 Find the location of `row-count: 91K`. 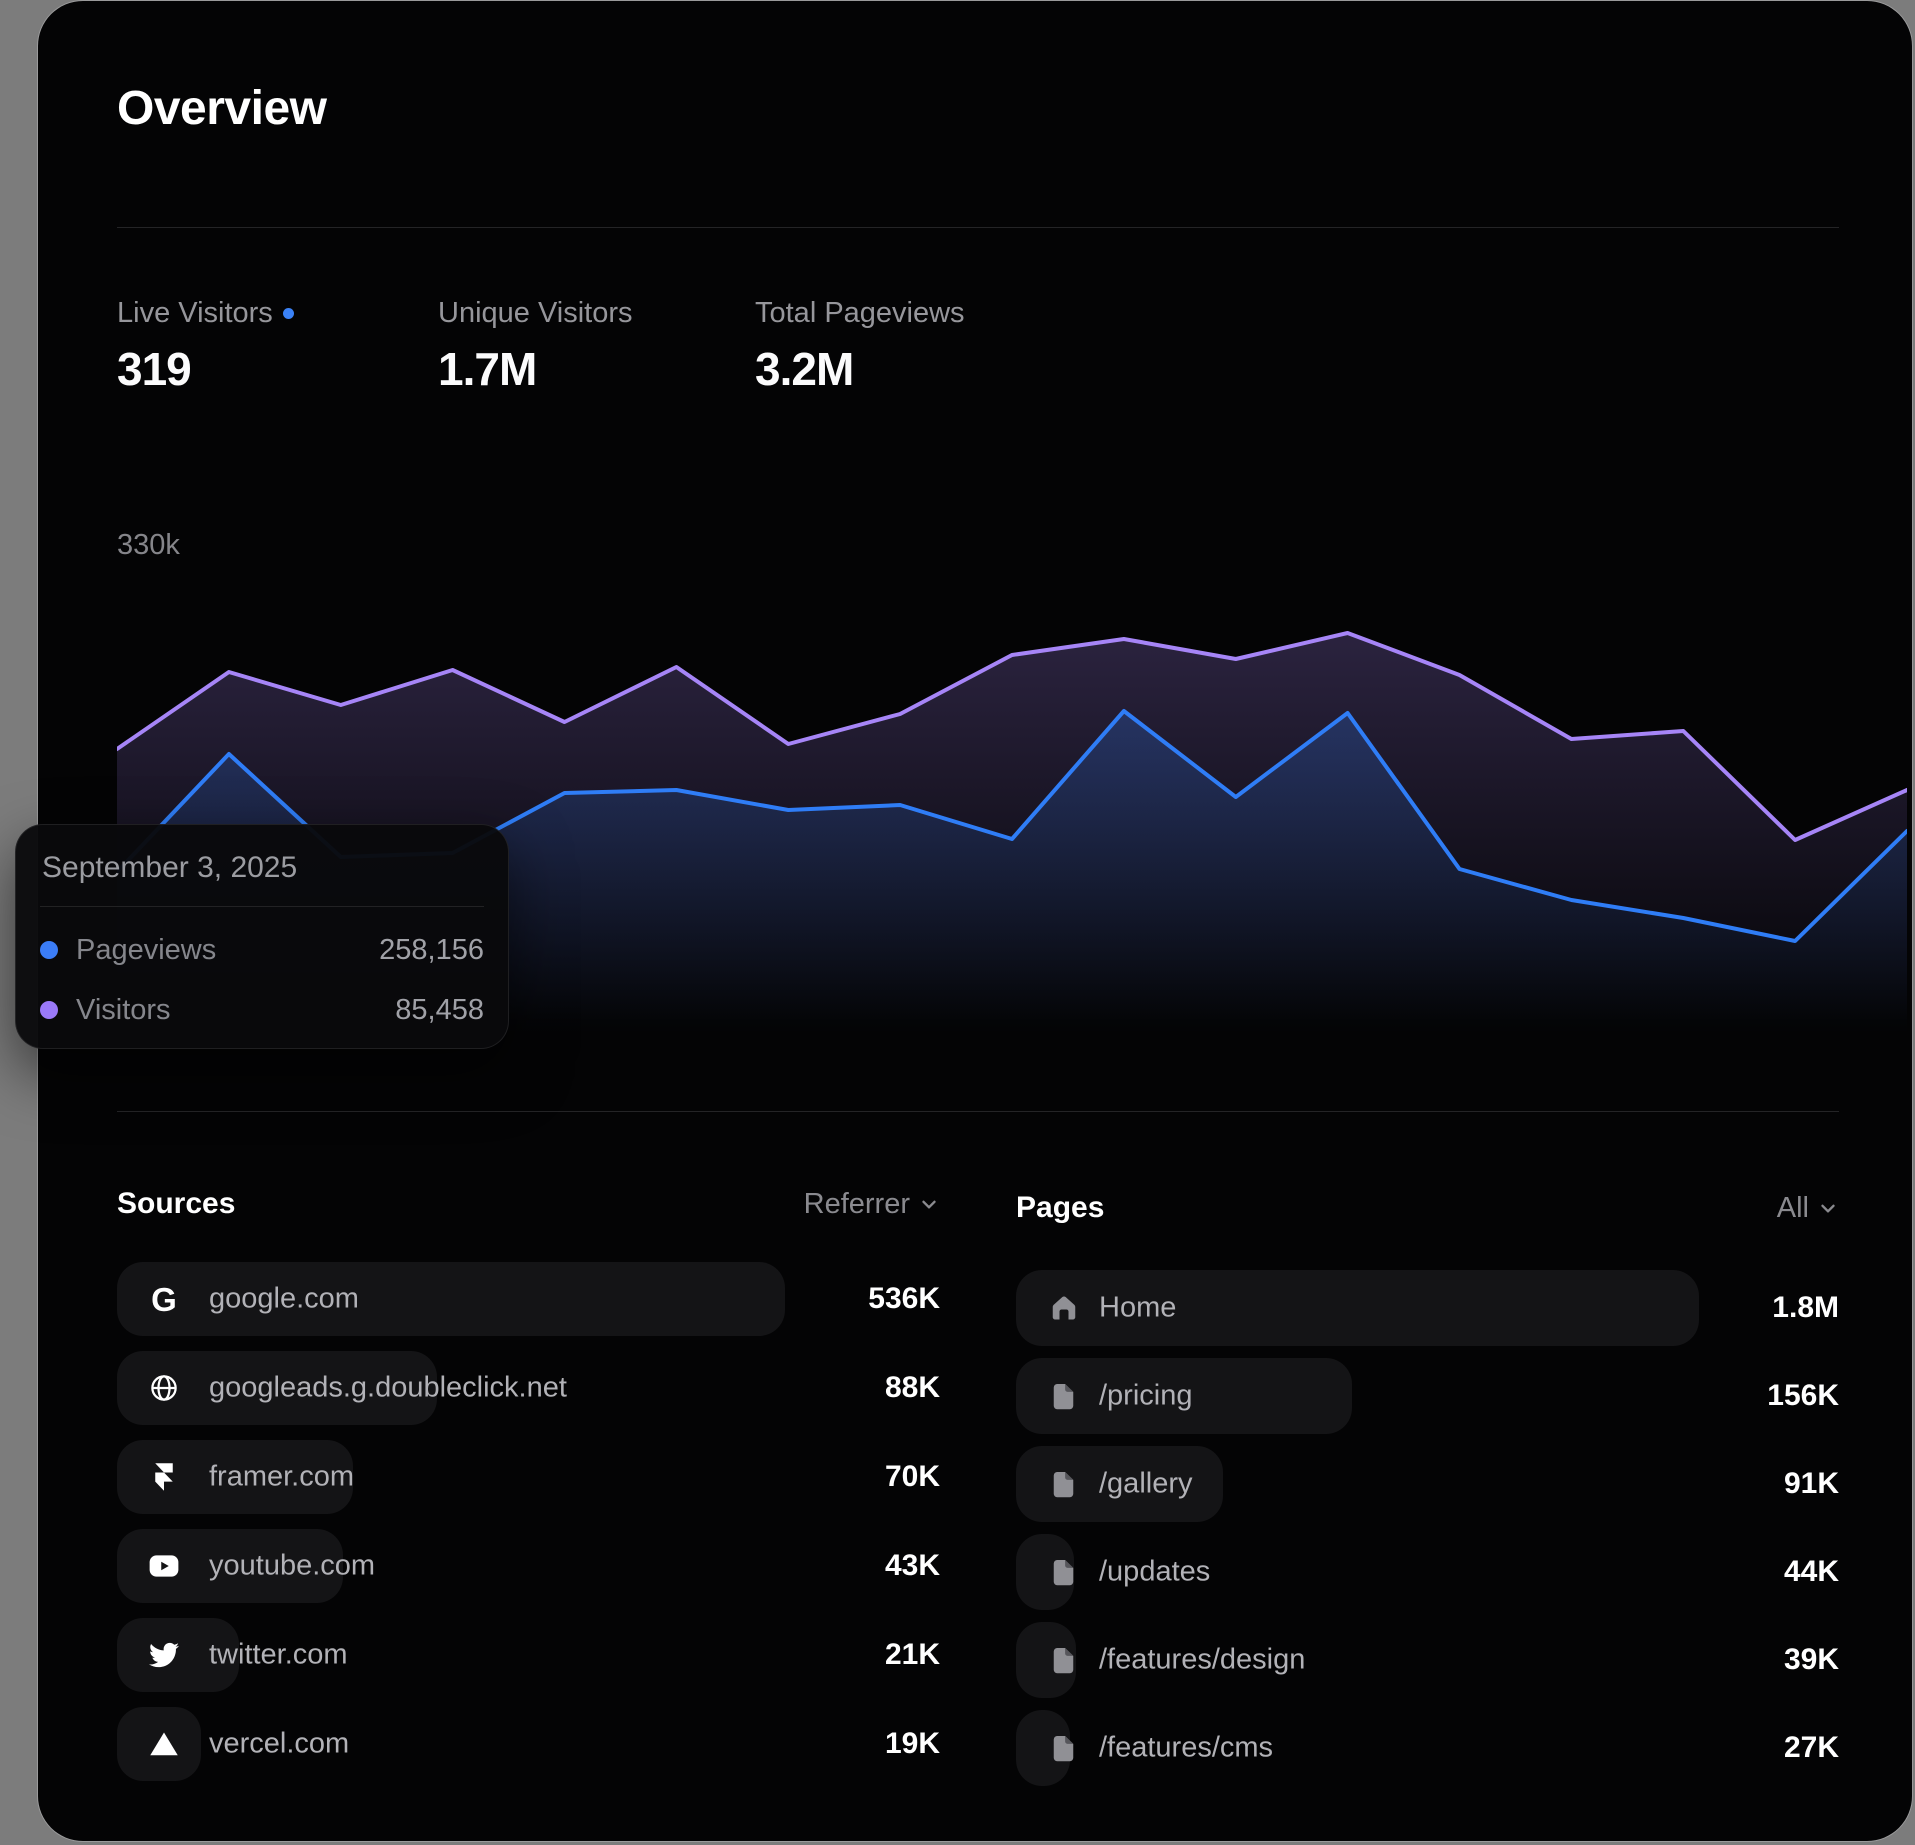

row-count: 91K is located at coordinates (1811, 1483).